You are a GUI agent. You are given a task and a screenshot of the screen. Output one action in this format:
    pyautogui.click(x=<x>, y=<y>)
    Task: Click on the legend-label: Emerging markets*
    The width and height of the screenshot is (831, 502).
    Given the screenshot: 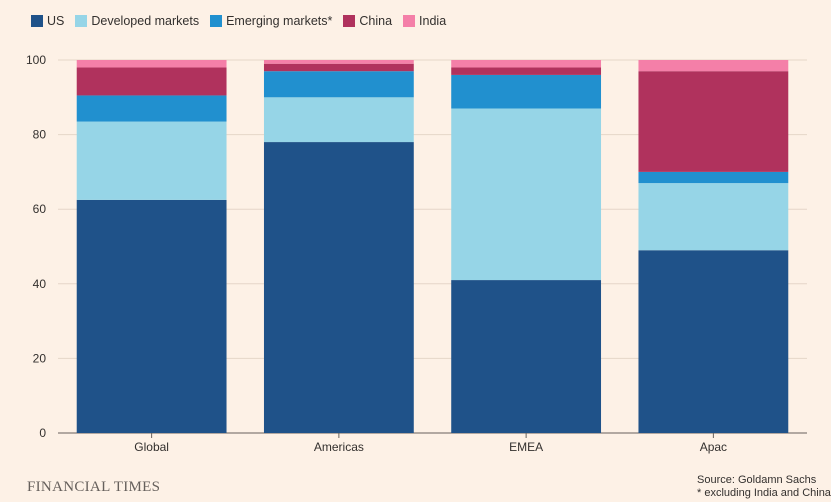 What is the action you would take?
    pyautogui.click(x=279, y=21)
    